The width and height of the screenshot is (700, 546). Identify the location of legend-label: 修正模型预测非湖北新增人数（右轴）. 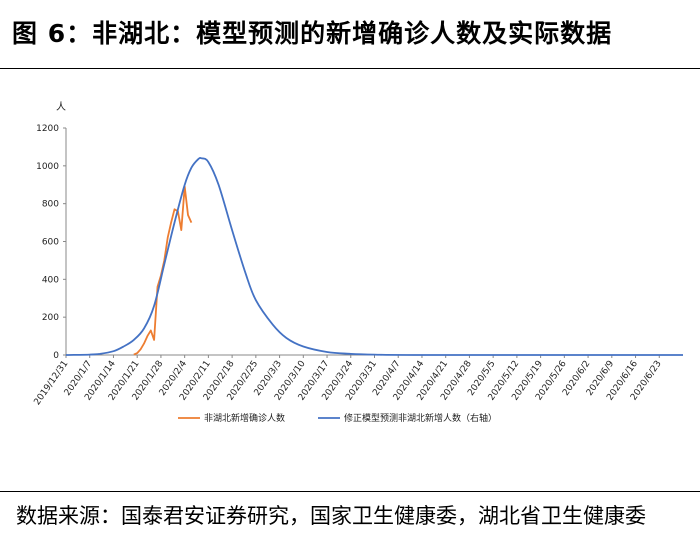
(420, 418).